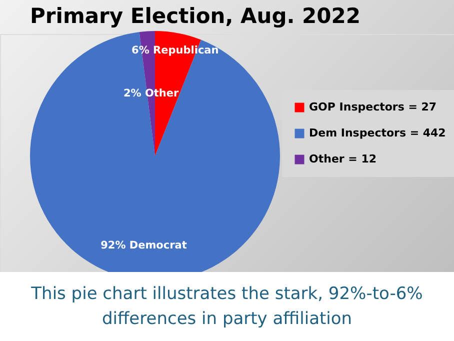 Image resolution: width=454 pixels, height=341 pixels. What do you see at coordinates (227, 307) in the screenshot?
I see `text: This pie chart illustrates the stark, 92%-to-6% differences in party affiliation` at bounding box center [227, 307].